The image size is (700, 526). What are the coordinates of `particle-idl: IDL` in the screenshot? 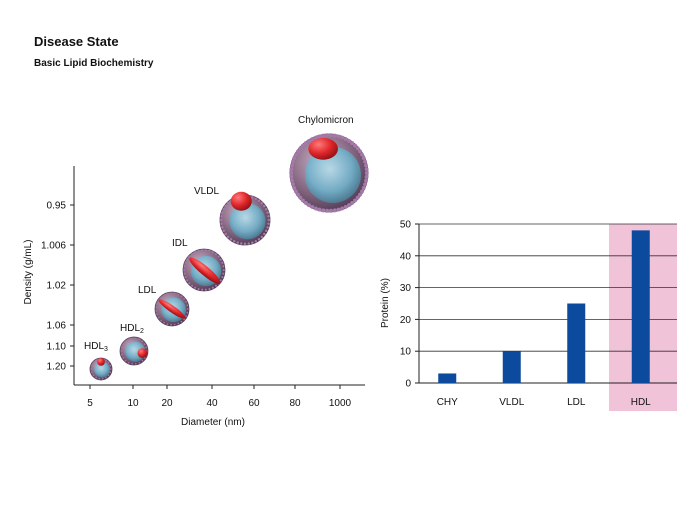 It's located at (199, 265).